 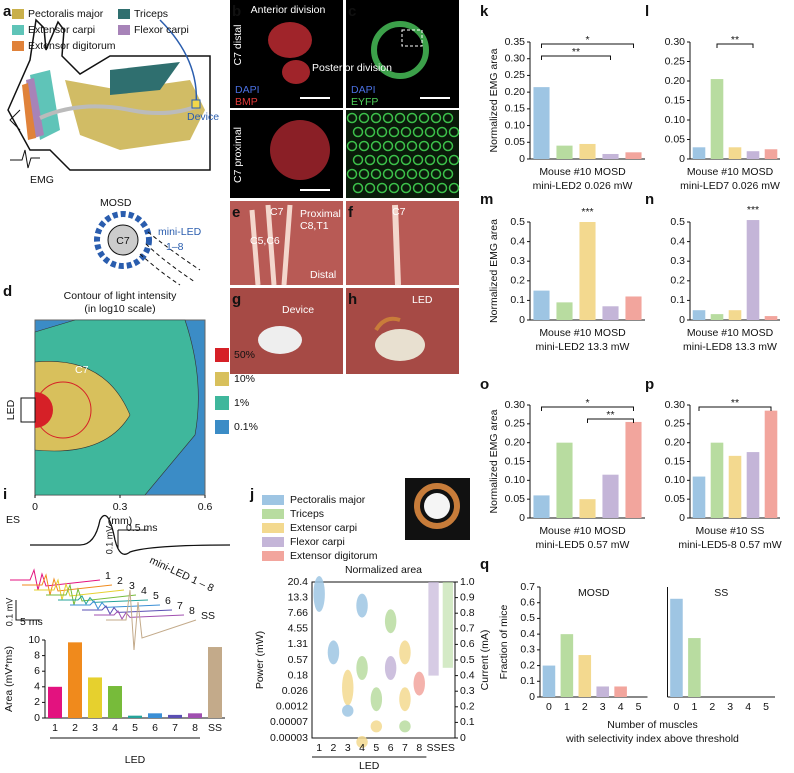 I want to click on tick-label: 0.15, so click(x=515, y=461).